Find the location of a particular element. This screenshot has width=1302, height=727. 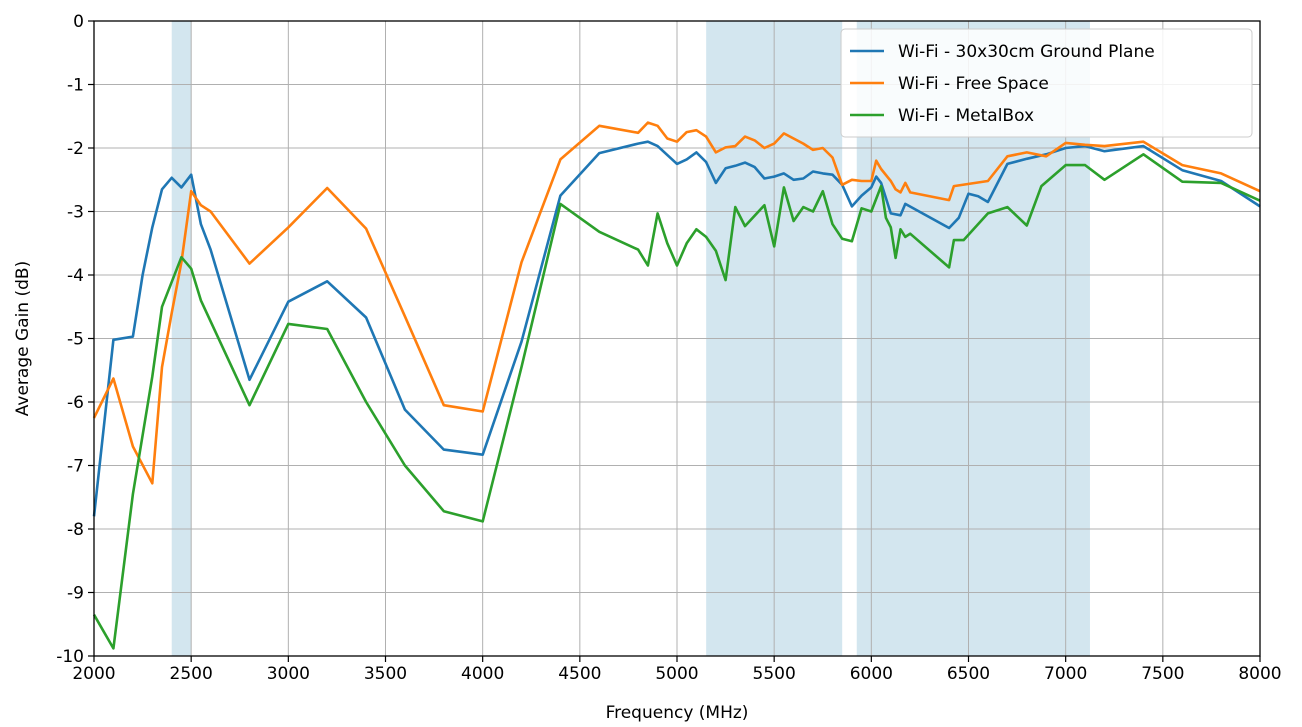

x-tick-label: 6000 is located at coordinates (871, 674).